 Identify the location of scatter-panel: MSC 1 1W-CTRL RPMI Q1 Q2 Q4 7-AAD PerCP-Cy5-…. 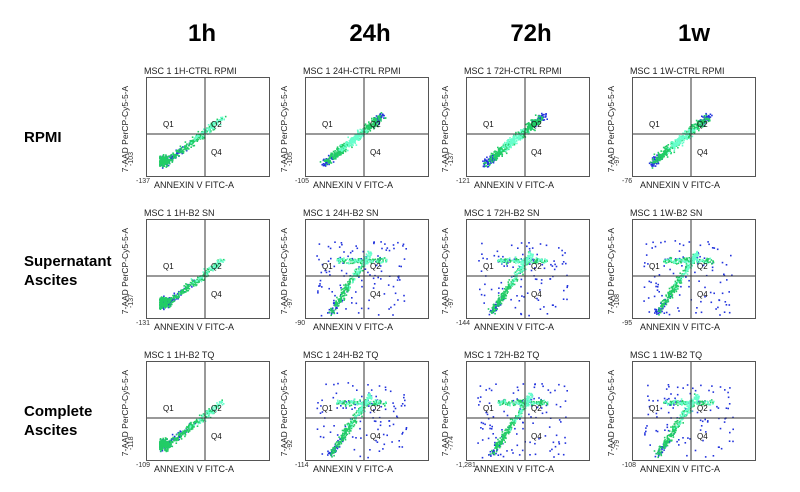
(690, 131).